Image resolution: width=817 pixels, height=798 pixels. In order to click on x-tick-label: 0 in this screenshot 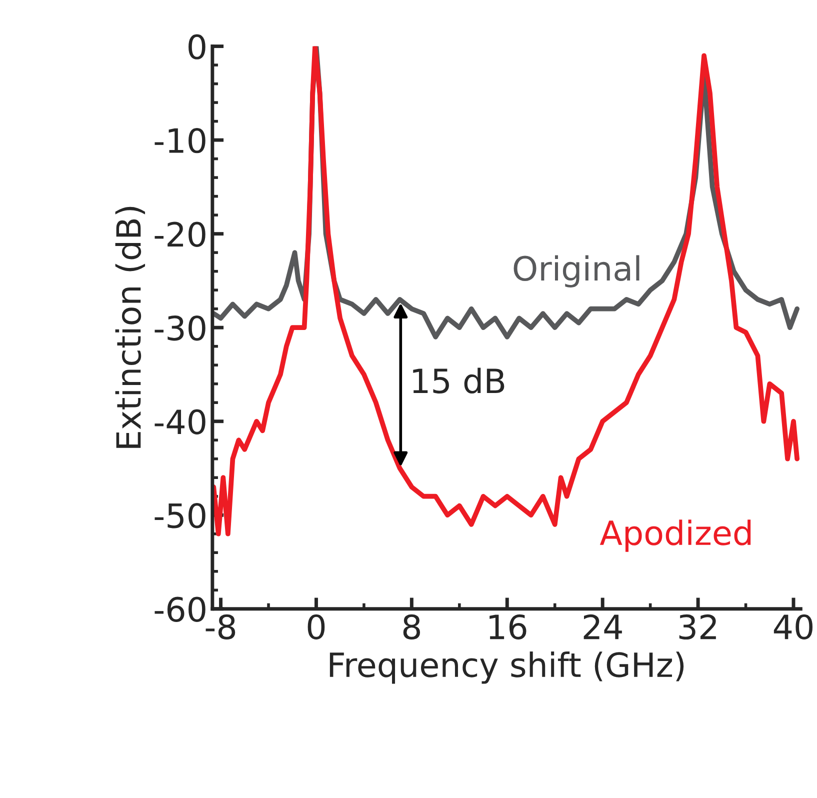, I will do `click(316, 627)`.